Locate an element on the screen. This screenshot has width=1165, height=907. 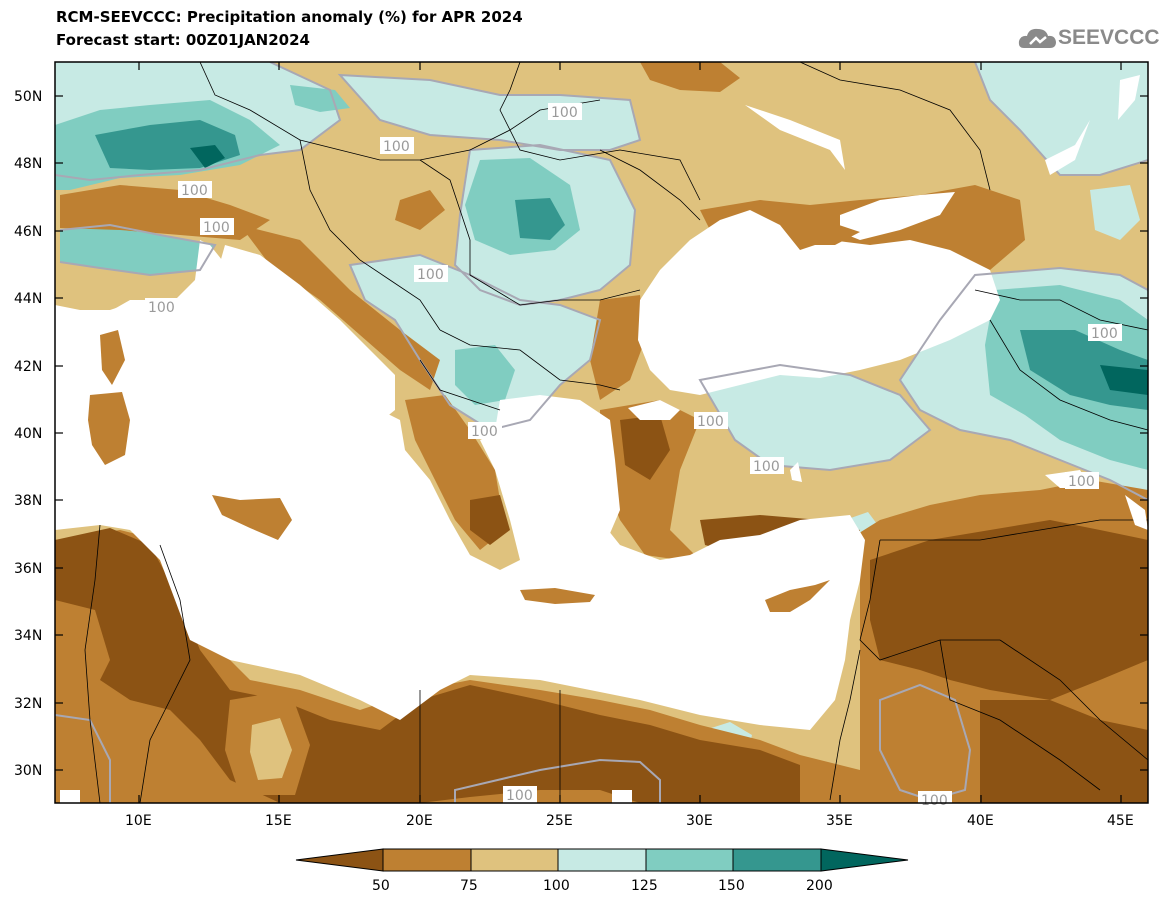
lat-label: 40N is located at coordinates (28, 434).